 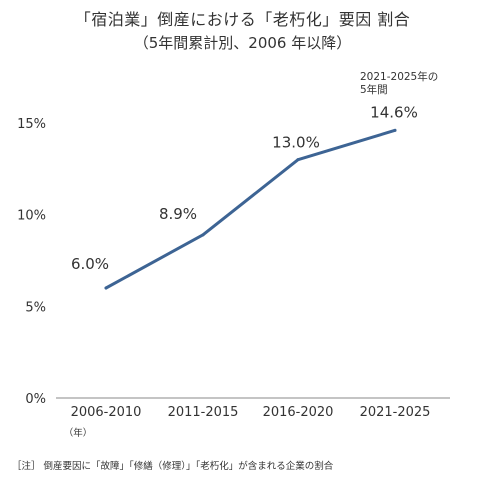 I want to click on y-tick-label: 0%, so click(x=35, y=399).